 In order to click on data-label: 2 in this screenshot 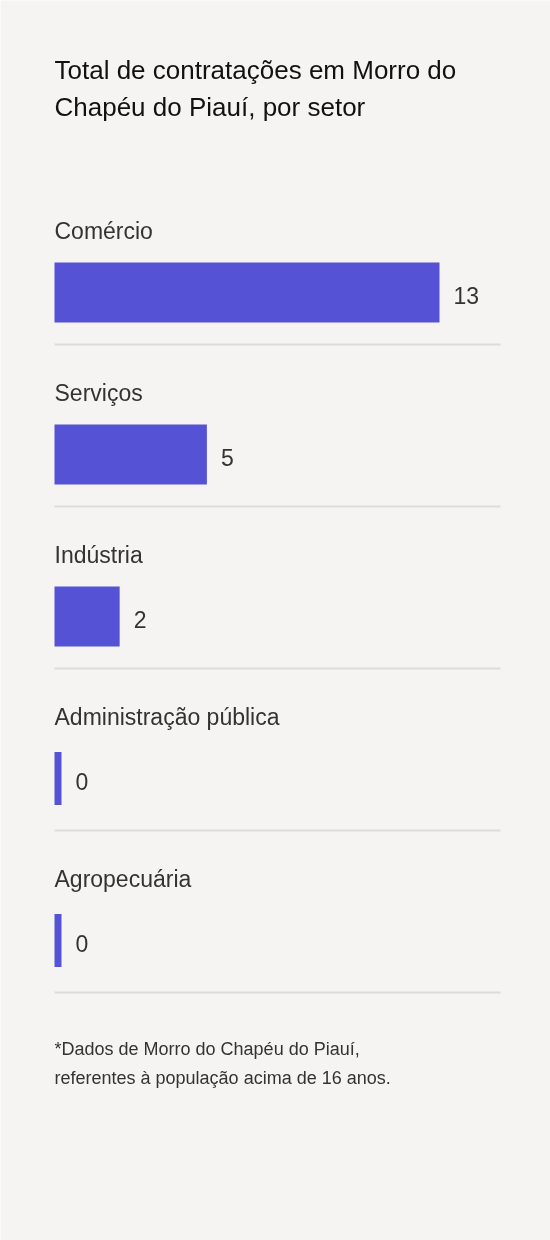, I will do `click(140, 620)`.